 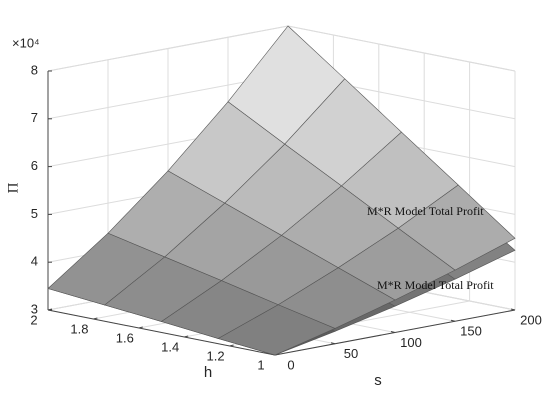 What do you see at coordinates (34, 165) in the screenshot?
I see `z-tick-label: 6` at bounding box center [34, 165].